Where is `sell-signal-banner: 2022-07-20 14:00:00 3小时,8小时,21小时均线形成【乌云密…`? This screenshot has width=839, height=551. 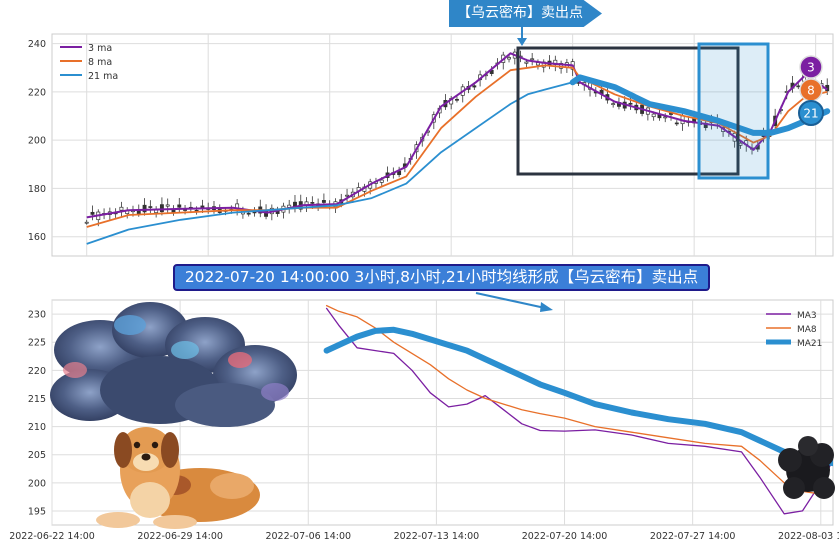 sell-signal-banner: 2022-07-20 14:00:00 3小时,8小时,21小时均线形成【乌云密… is located at coordinates (441, 277).